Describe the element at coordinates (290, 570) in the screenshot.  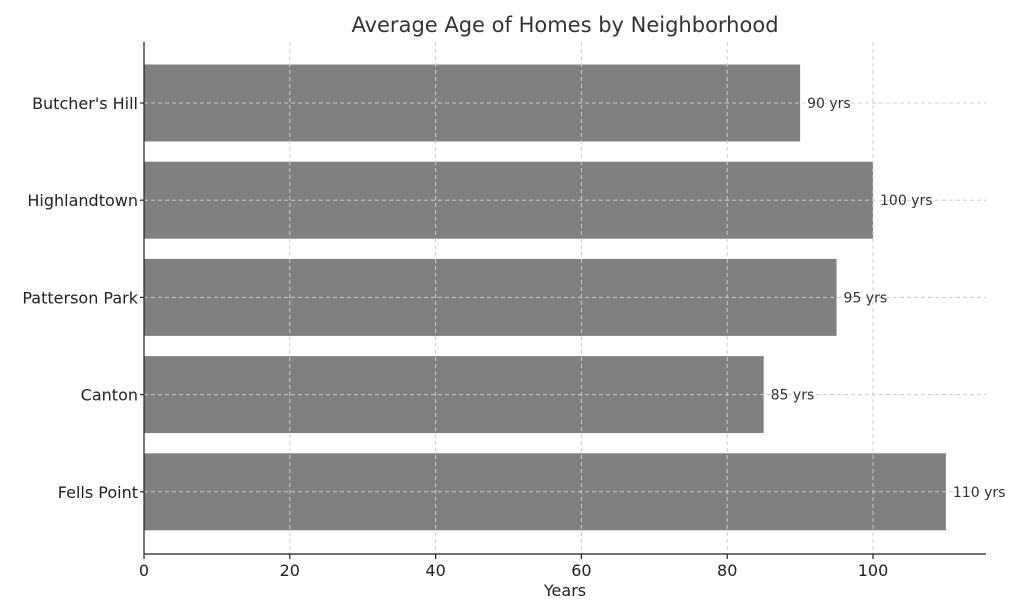
I see `x-tick-label: 20` at that location.